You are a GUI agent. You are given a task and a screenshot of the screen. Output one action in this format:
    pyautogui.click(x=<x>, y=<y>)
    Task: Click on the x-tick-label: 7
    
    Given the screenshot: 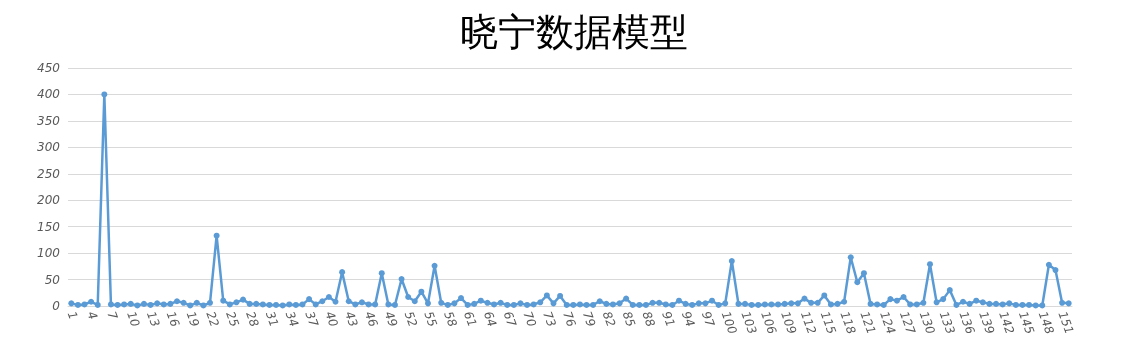 What is the action you would take?
    pyautogui.click(x=112, y=315)
    